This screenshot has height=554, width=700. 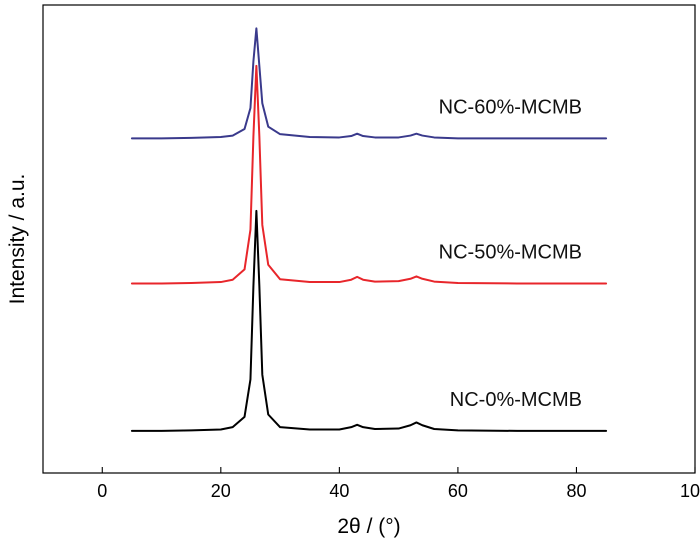 I want to click on x-tick-label: 0, so click(x=102, y=491).